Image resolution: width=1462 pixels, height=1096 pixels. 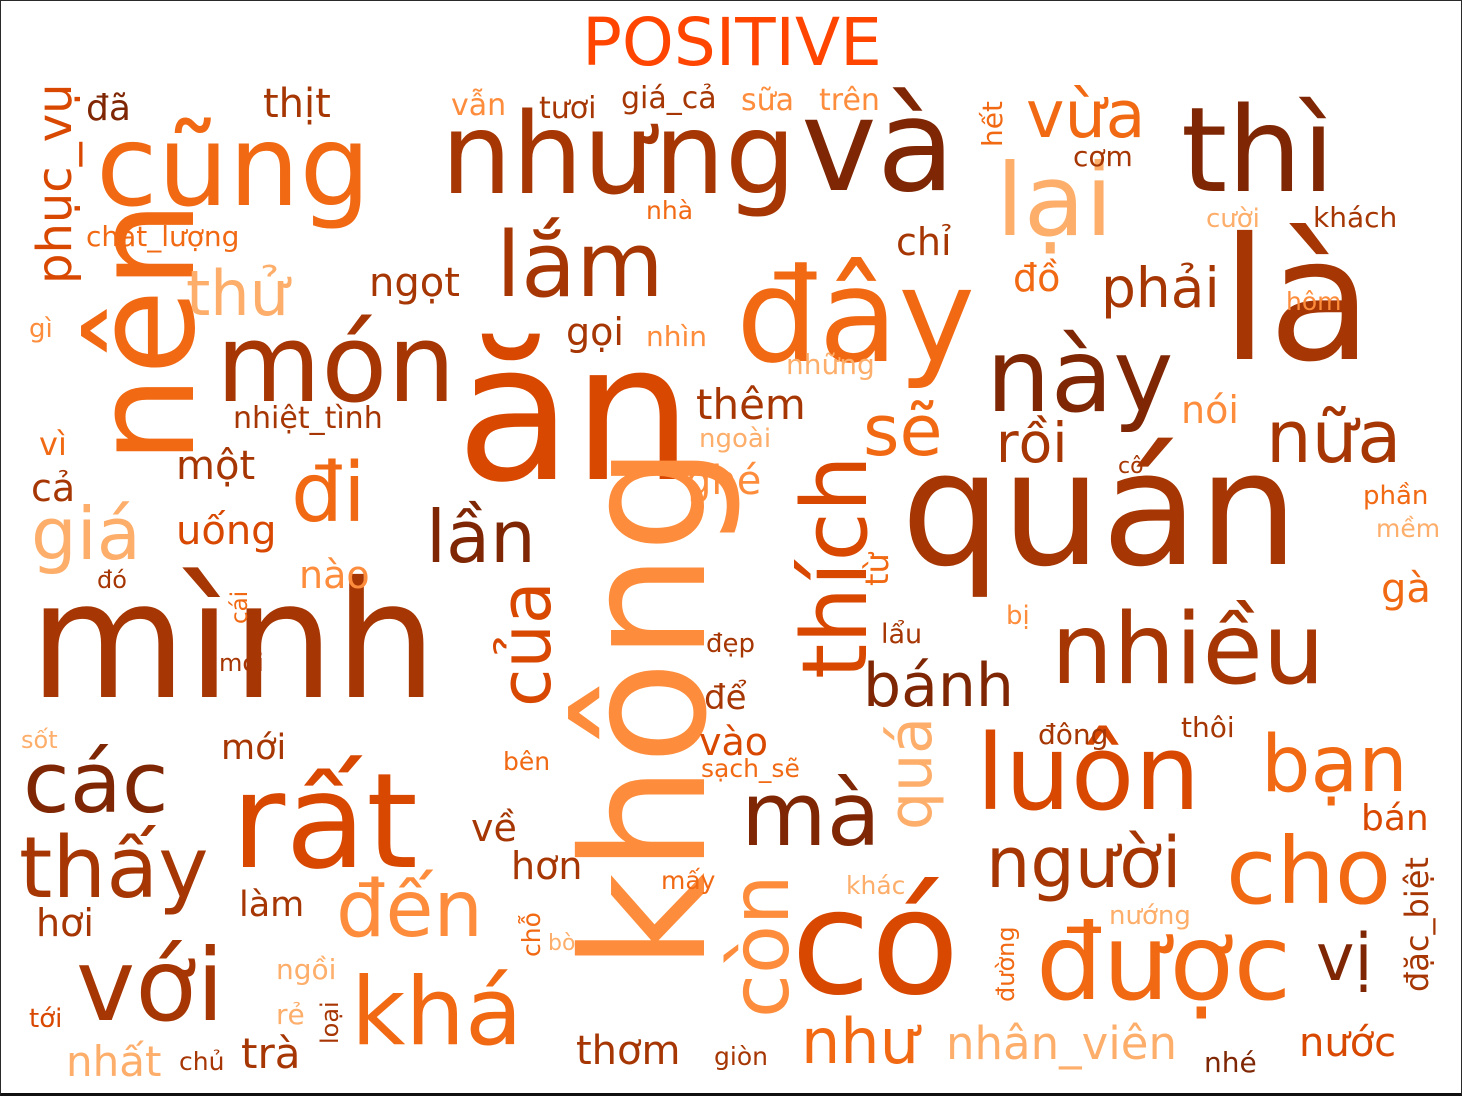 I want to click on word: như, so click(x=860, y=1041).